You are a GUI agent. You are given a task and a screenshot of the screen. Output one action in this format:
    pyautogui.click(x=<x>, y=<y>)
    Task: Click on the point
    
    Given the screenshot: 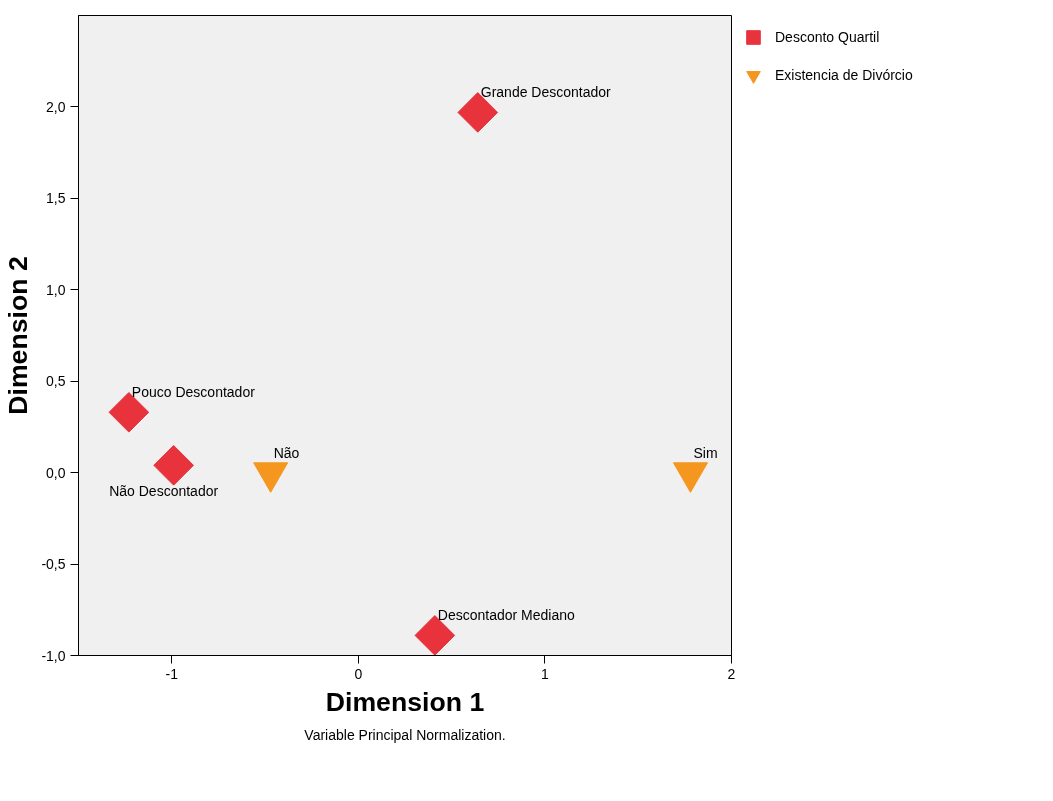 What is the action you would take?
    pyautogui.click(x=173, y=465)
    